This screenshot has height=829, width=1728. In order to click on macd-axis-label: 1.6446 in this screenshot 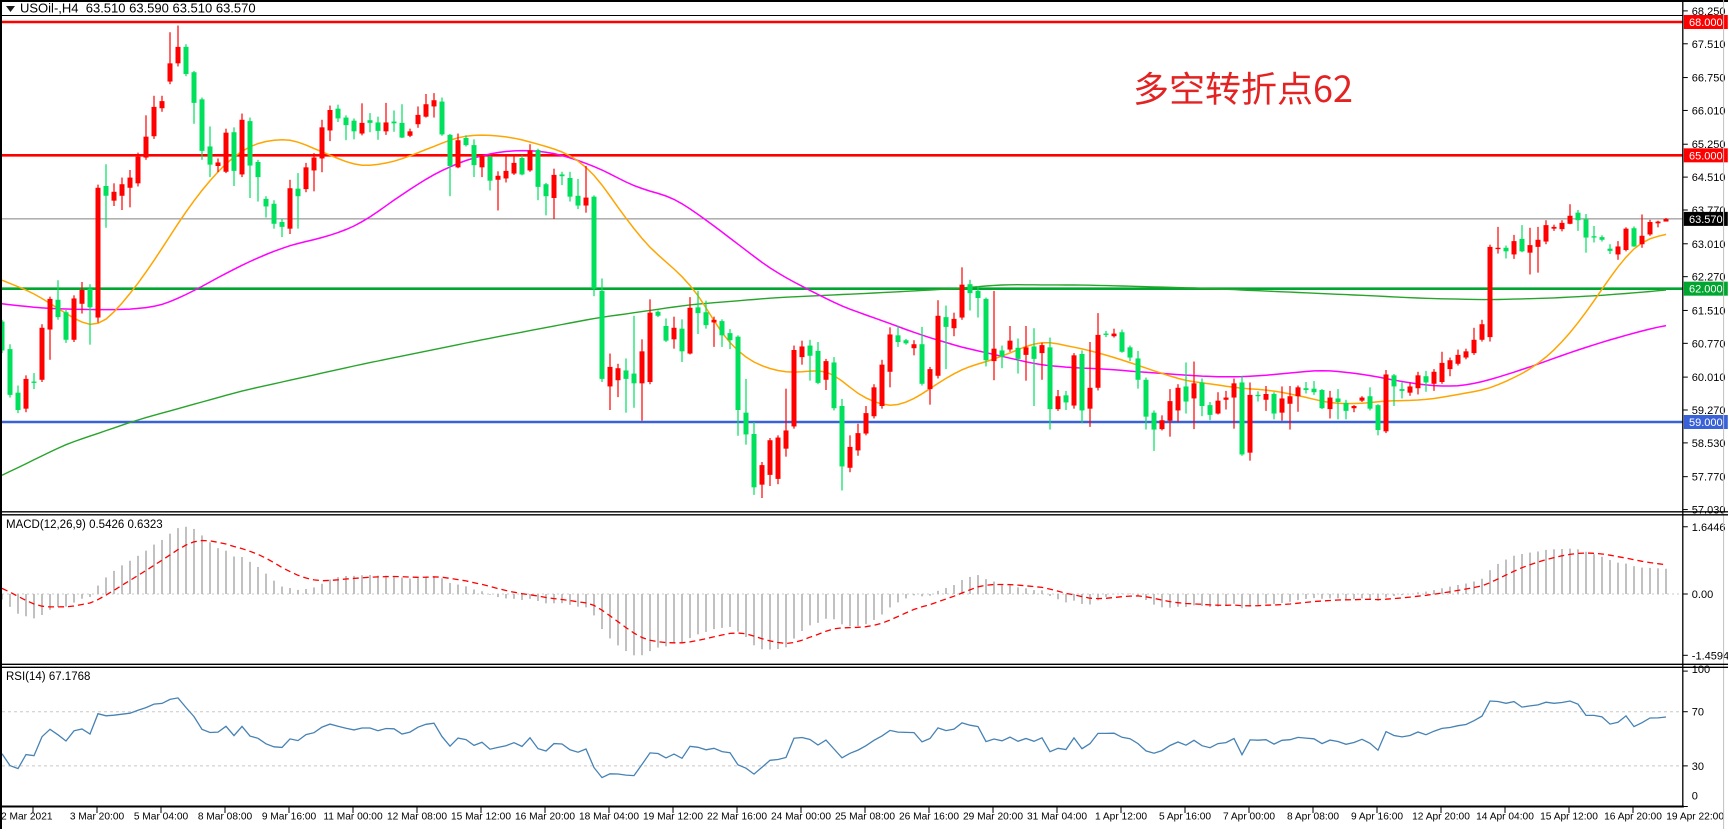, I will do `click(1709, 528)`.